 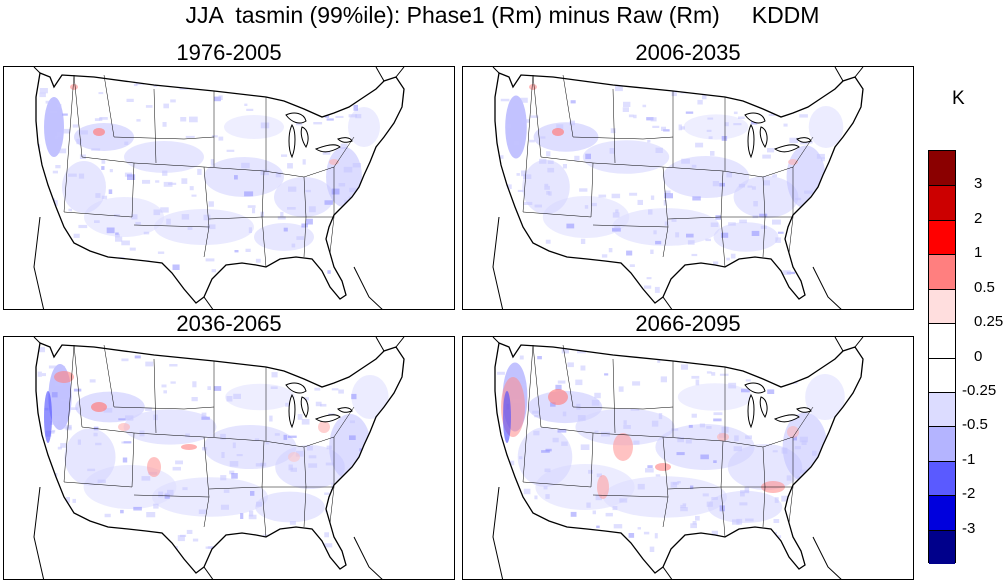 What do you see at coordinates (942, 478) in the screenshot?
I see `colorbar-swatch` at bounding box center [942, 478].